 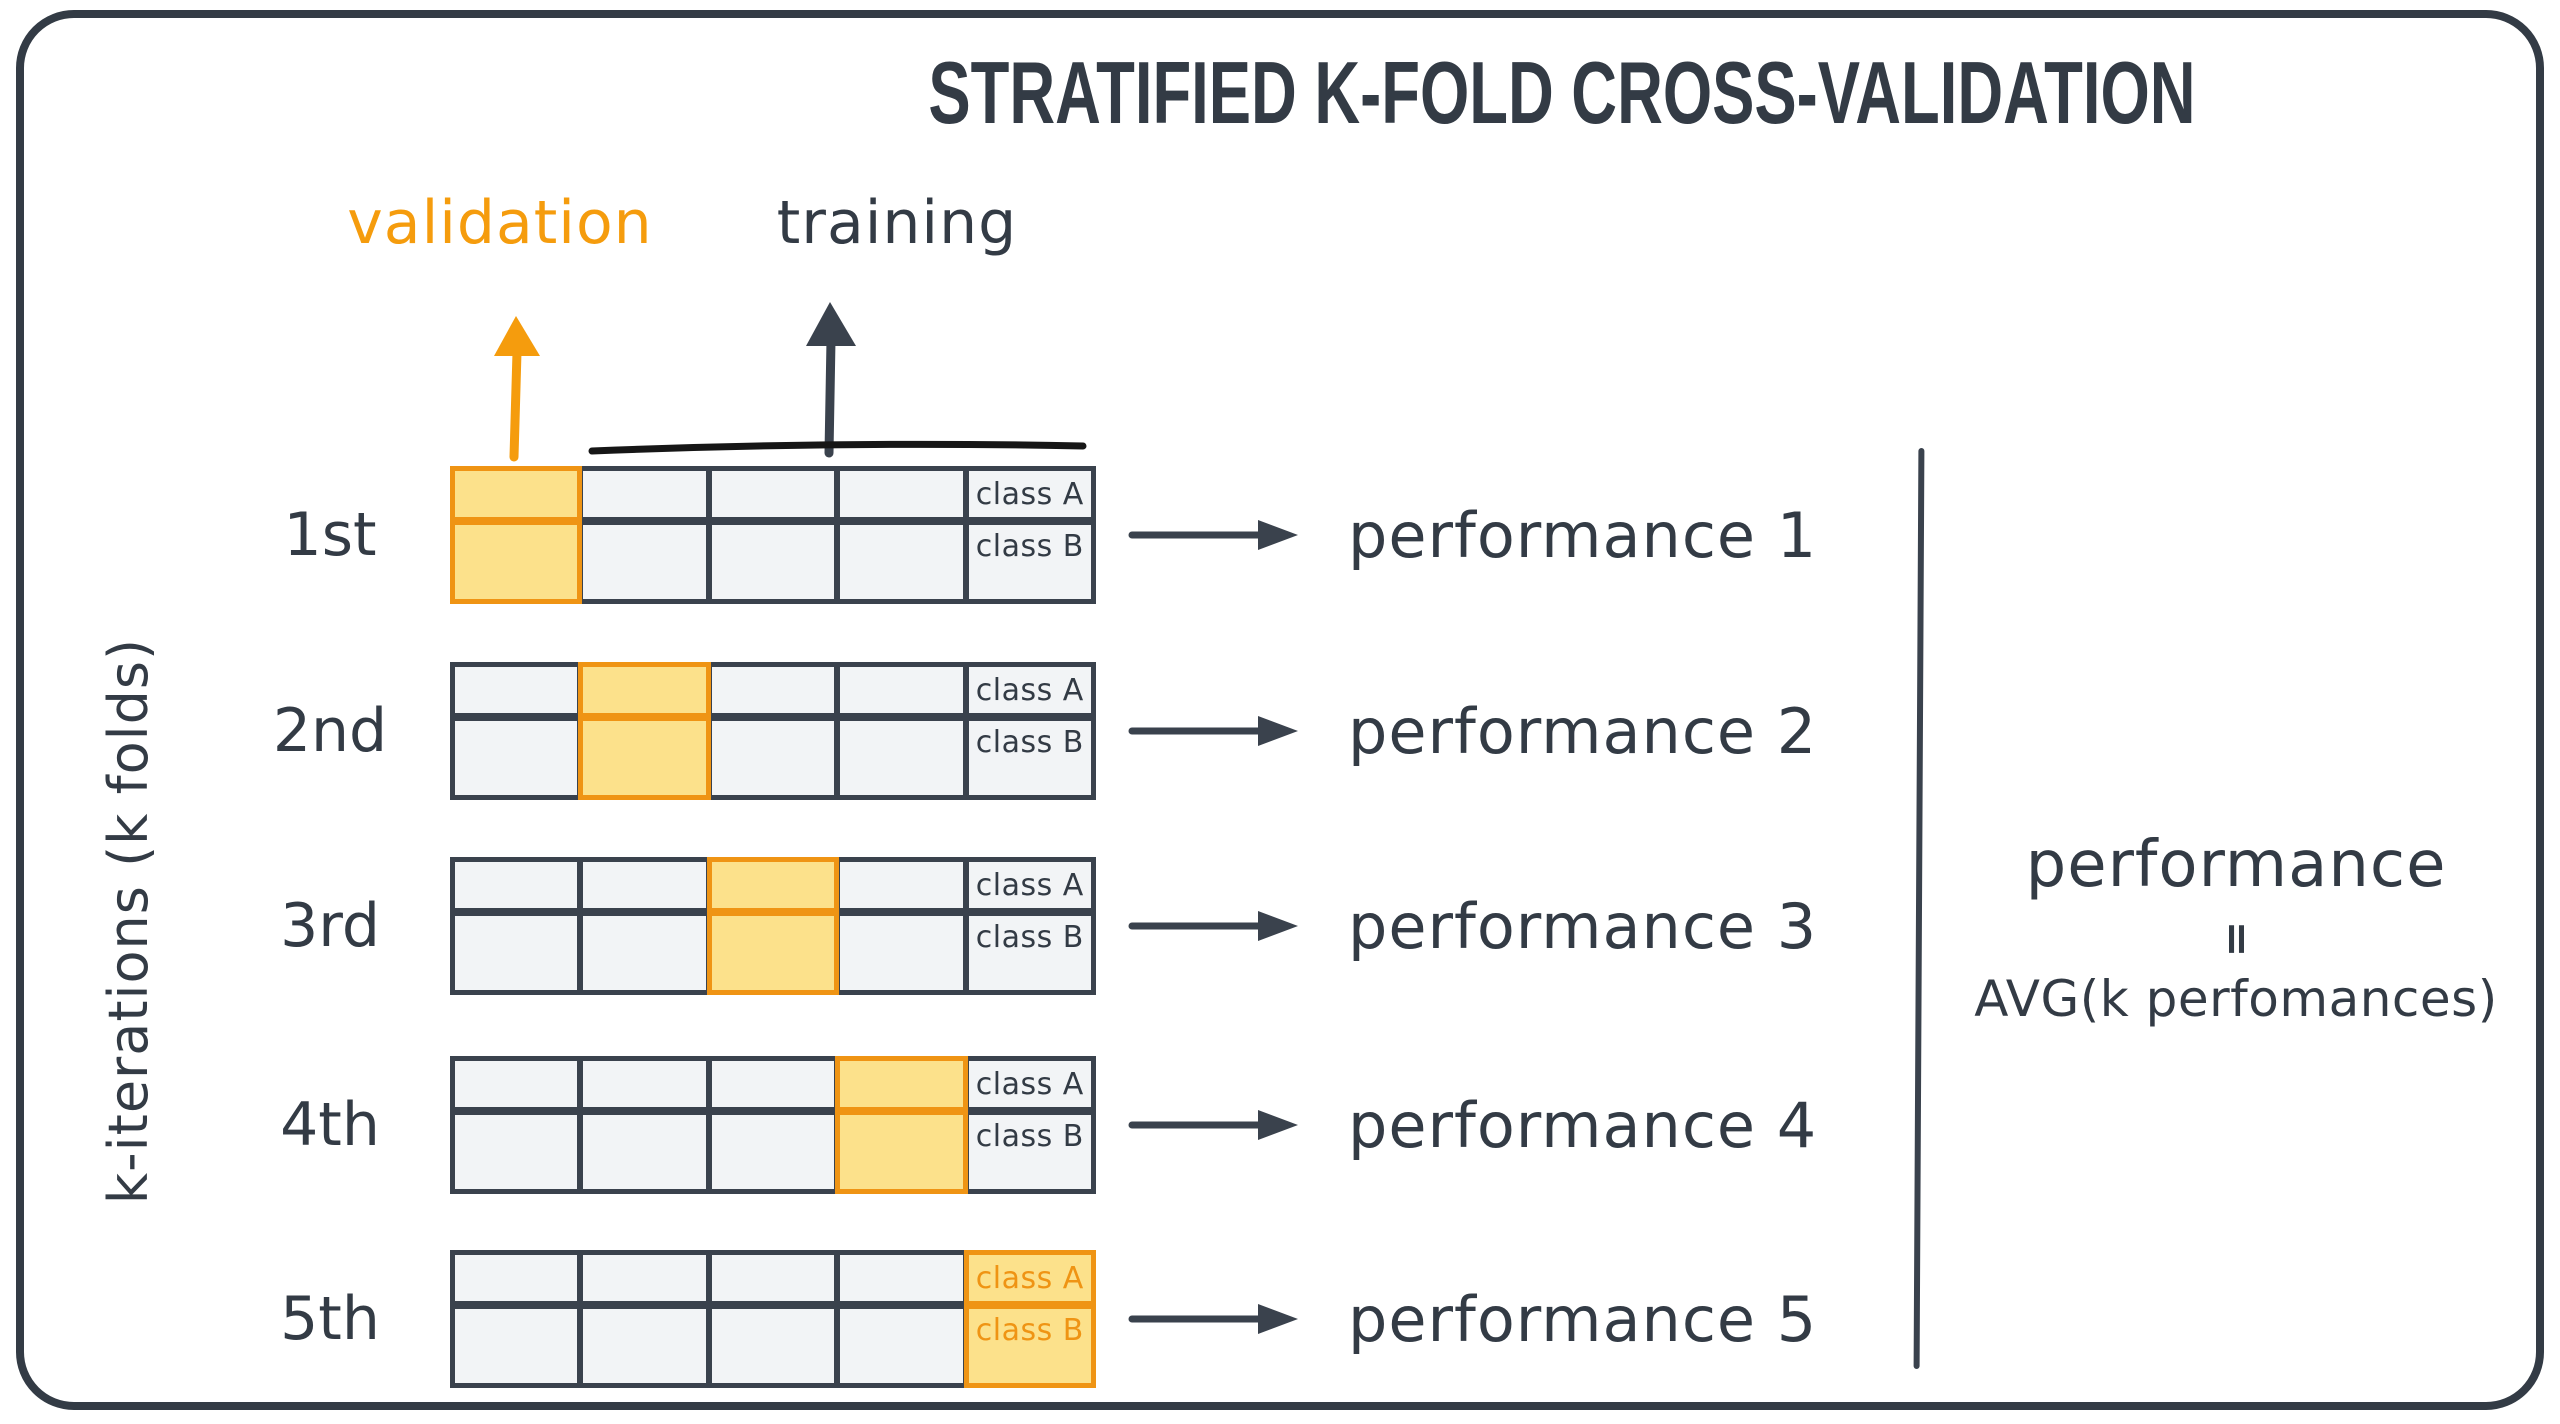 What do you see at coordinates (1583, 1125) in the screenshot?
I see `performance-label: performance 4` at bounding box center [1583, 1125].